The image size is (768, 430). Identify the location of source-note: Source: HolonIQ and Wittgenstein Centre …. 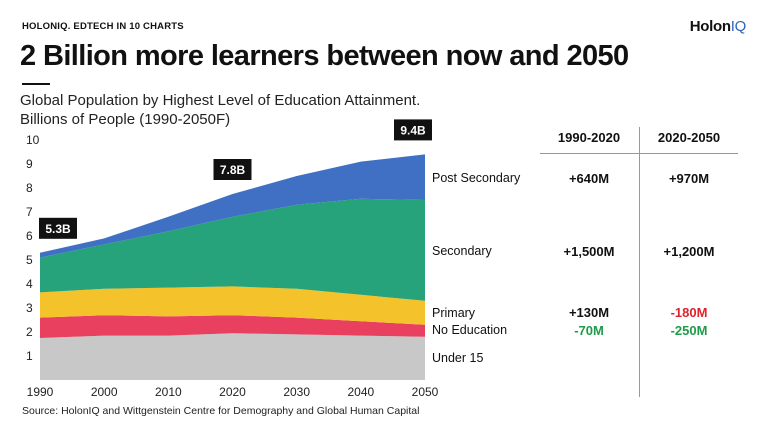
(221, 411).